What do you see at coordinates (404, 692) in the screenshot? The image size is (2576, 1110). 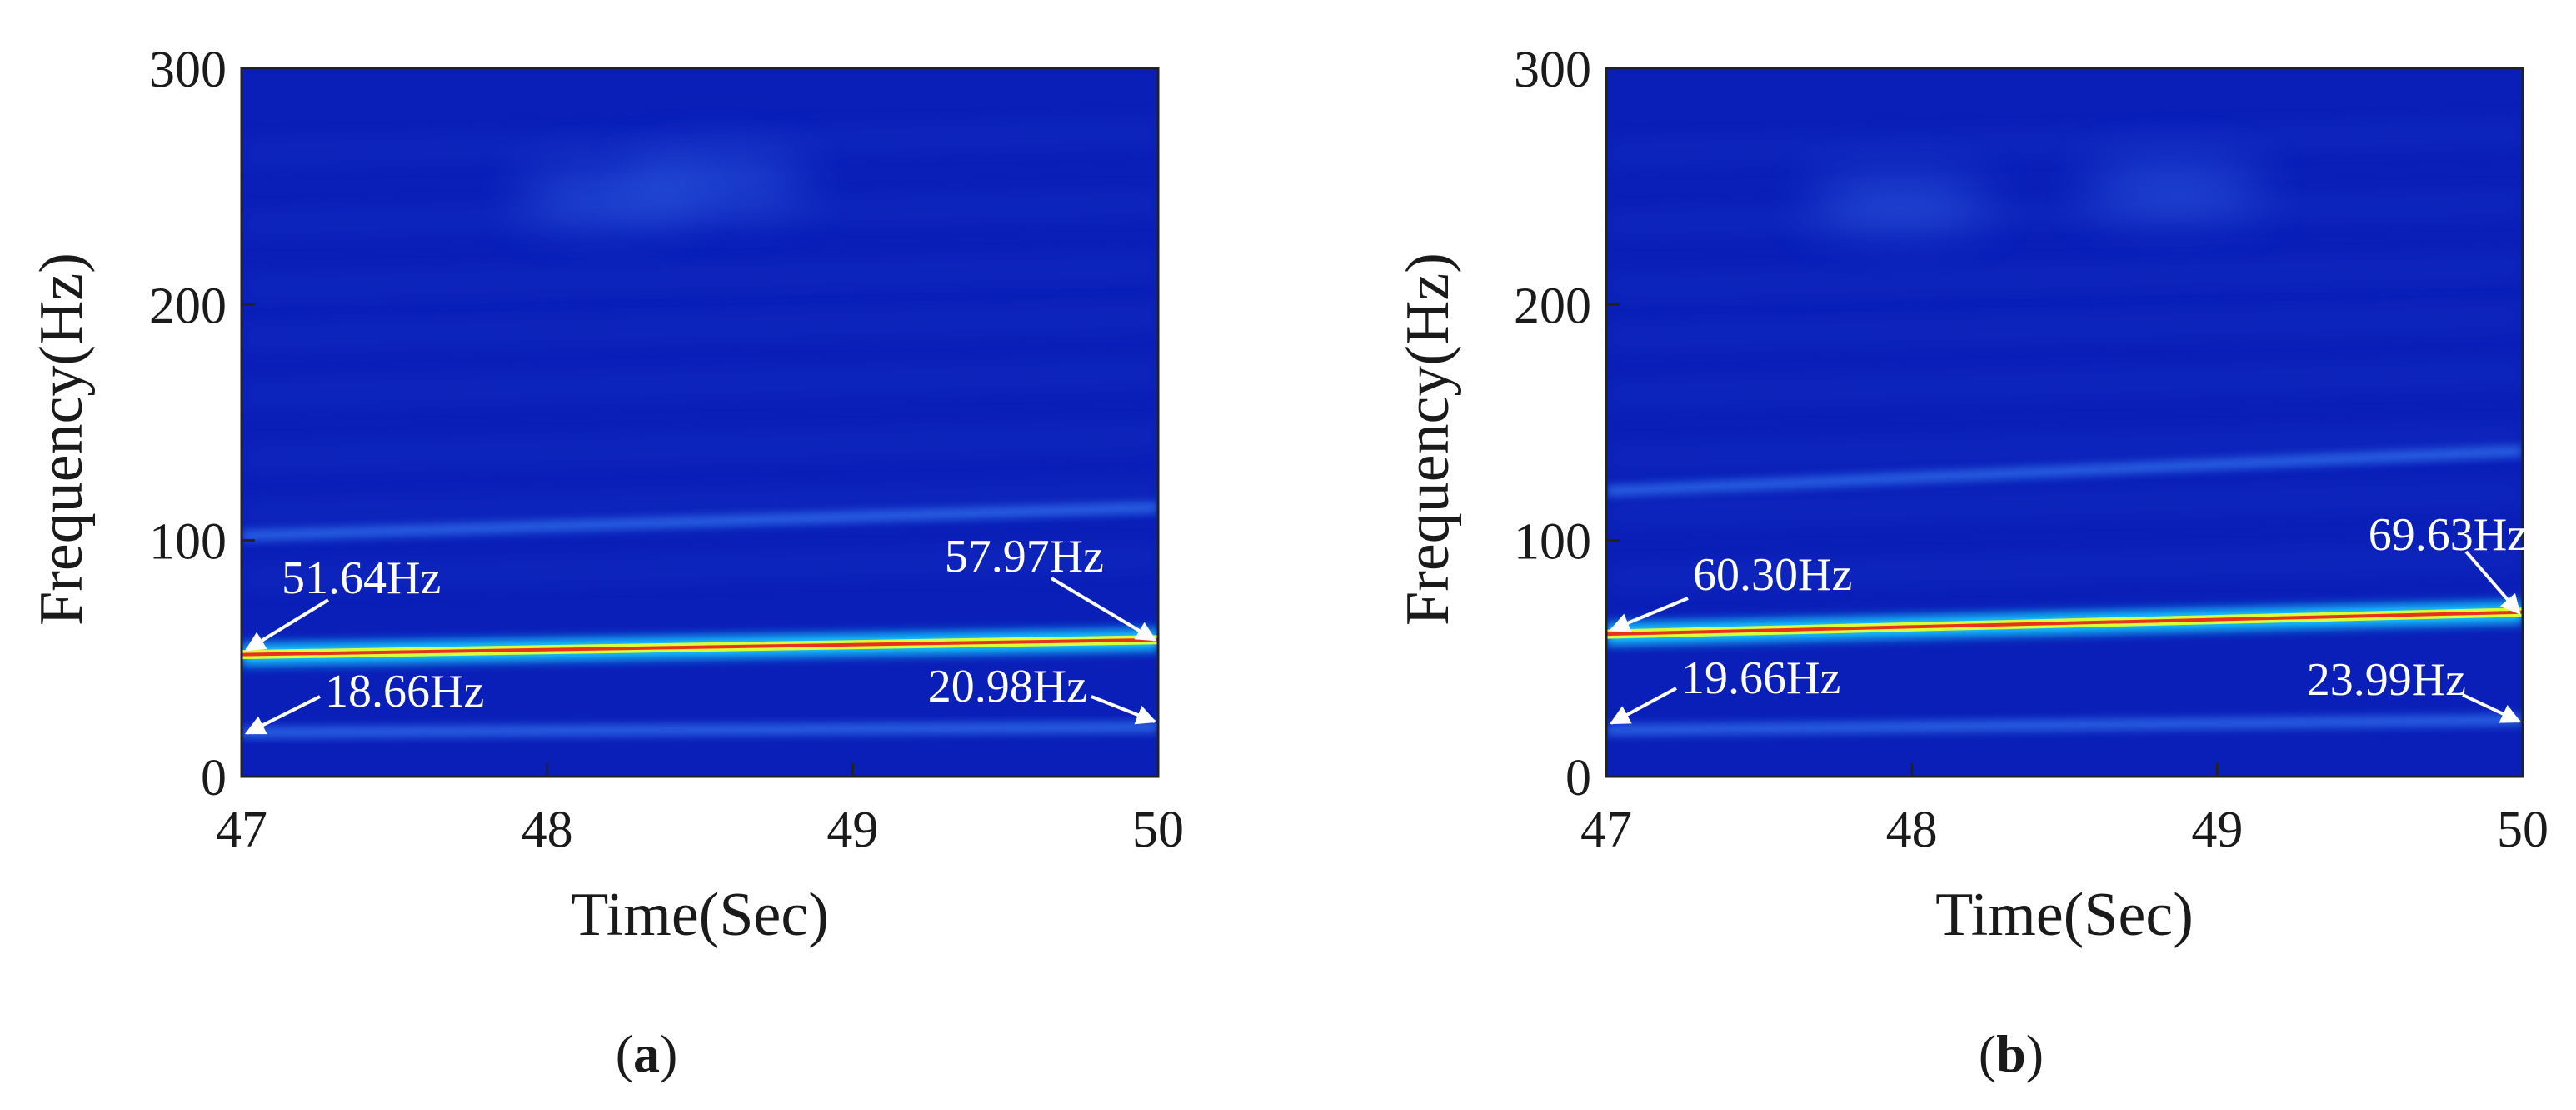 I see `annotation-label: 18.66Hz` at bounding box center [404, 692].